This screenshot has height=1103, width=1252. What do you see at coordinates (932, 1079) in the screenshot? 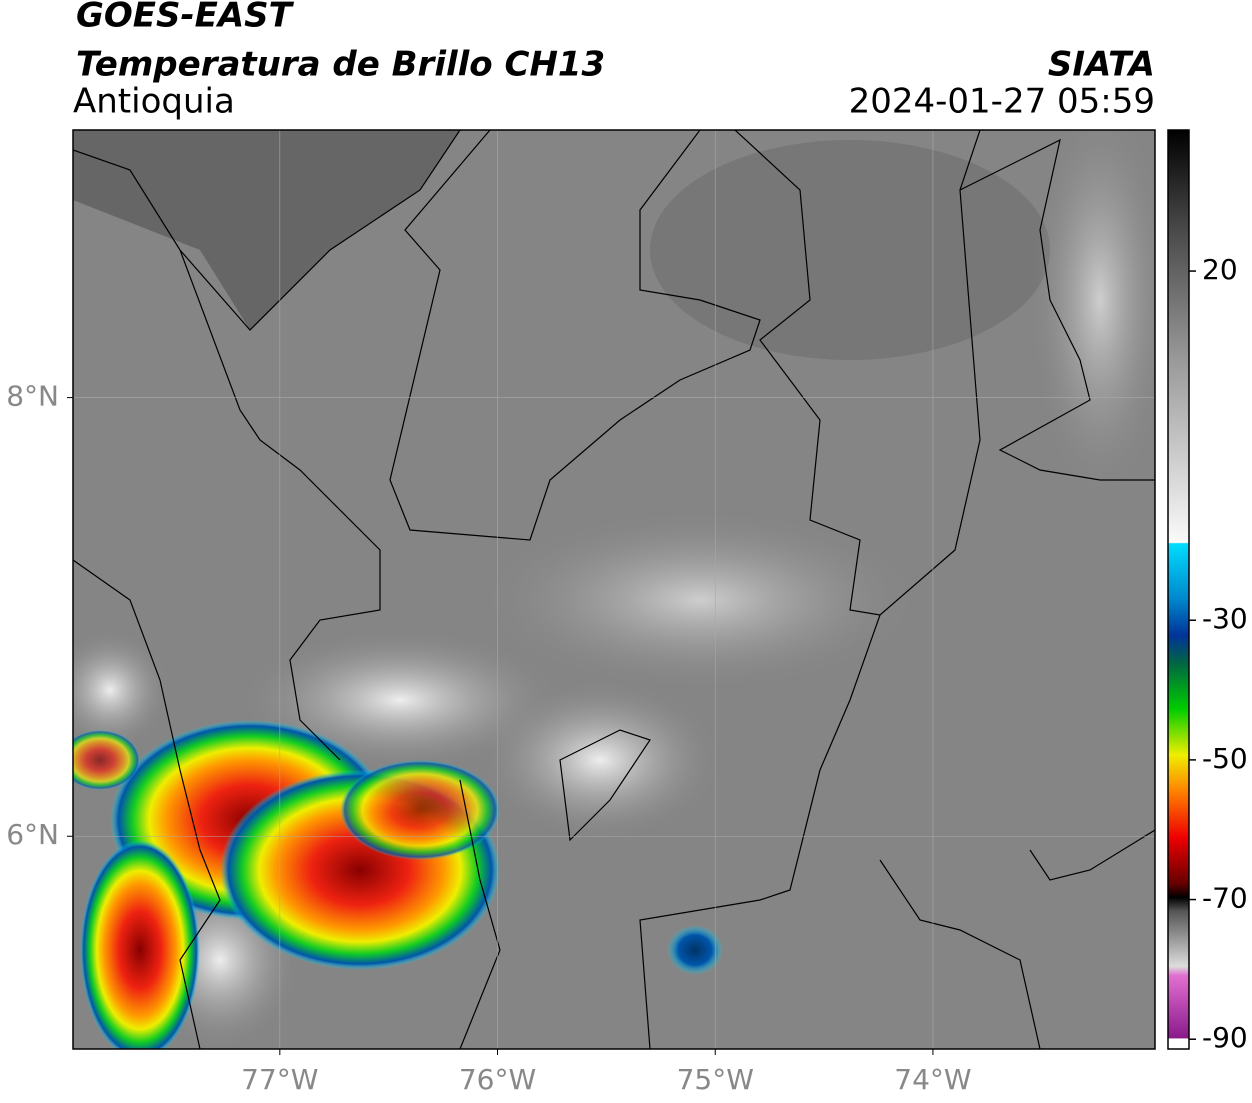
I see `lon-tick-label: 74°W` at bounding box center [932, 1079].